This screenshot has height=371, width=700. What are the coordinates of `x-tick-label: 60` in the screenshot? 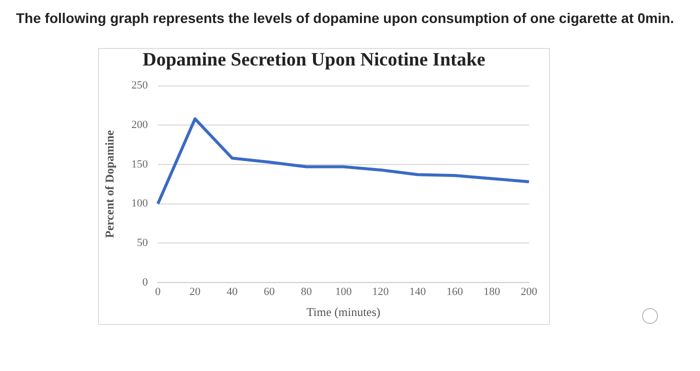 It's located at (270, 292).